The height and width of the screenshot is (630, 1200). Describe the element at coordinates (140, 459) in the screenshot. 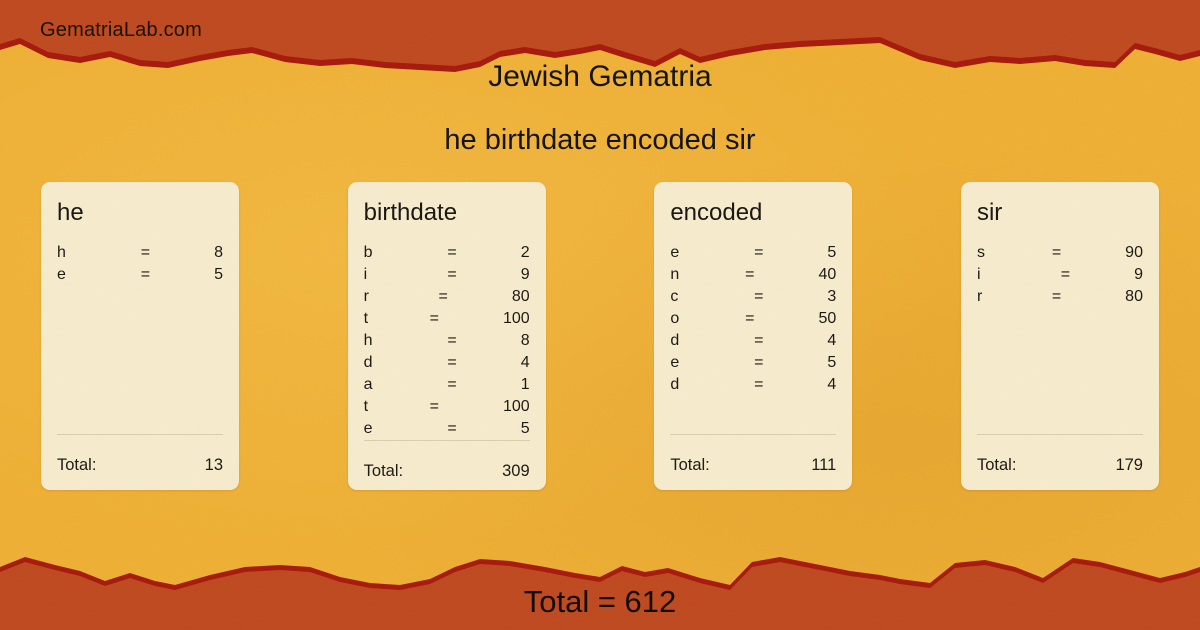

I see `card-total-row: Total: 13` at that location.